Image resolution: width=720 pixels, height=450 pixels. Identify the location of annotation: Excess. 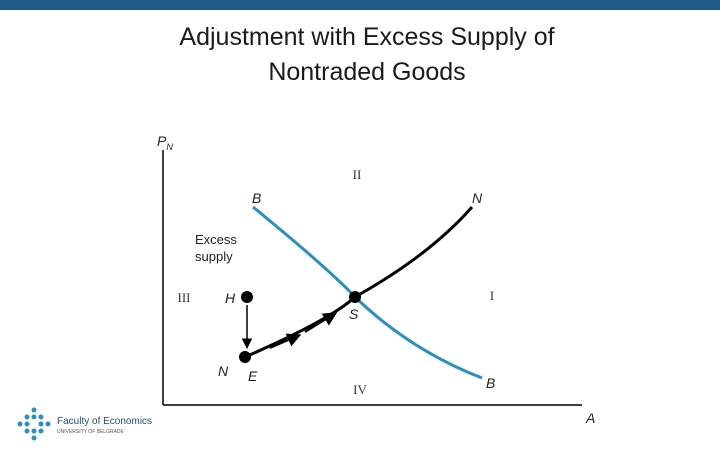
(216, 239).